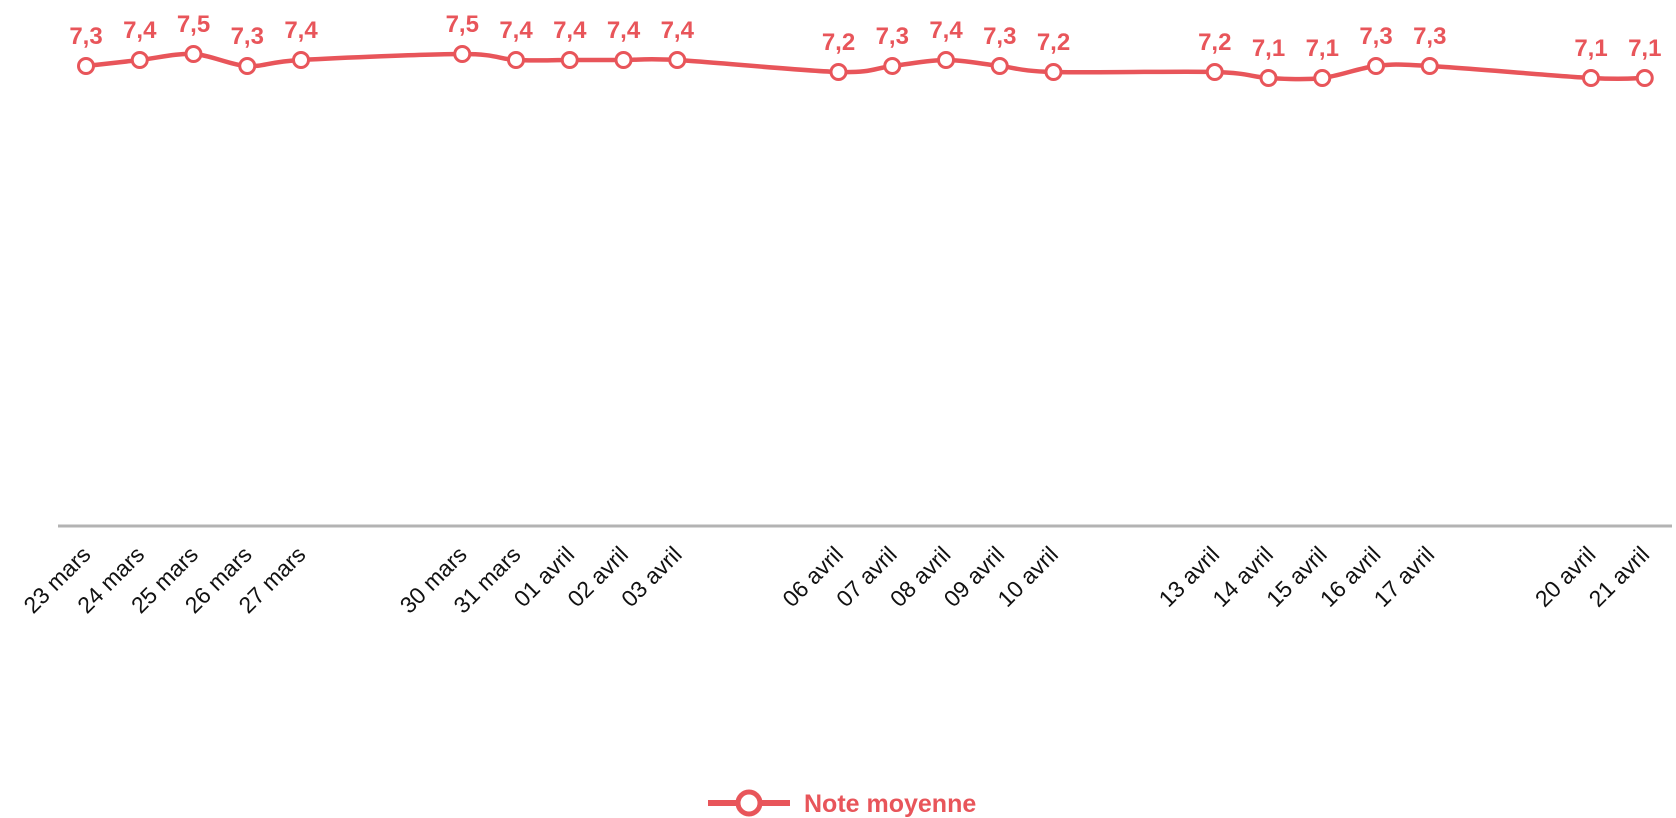 The image size is (1676, 818). What do you see at coordinates (890, 804) in the screenshot?
I see `legend-label: Note moyenne` at bounding box center [890, 804].